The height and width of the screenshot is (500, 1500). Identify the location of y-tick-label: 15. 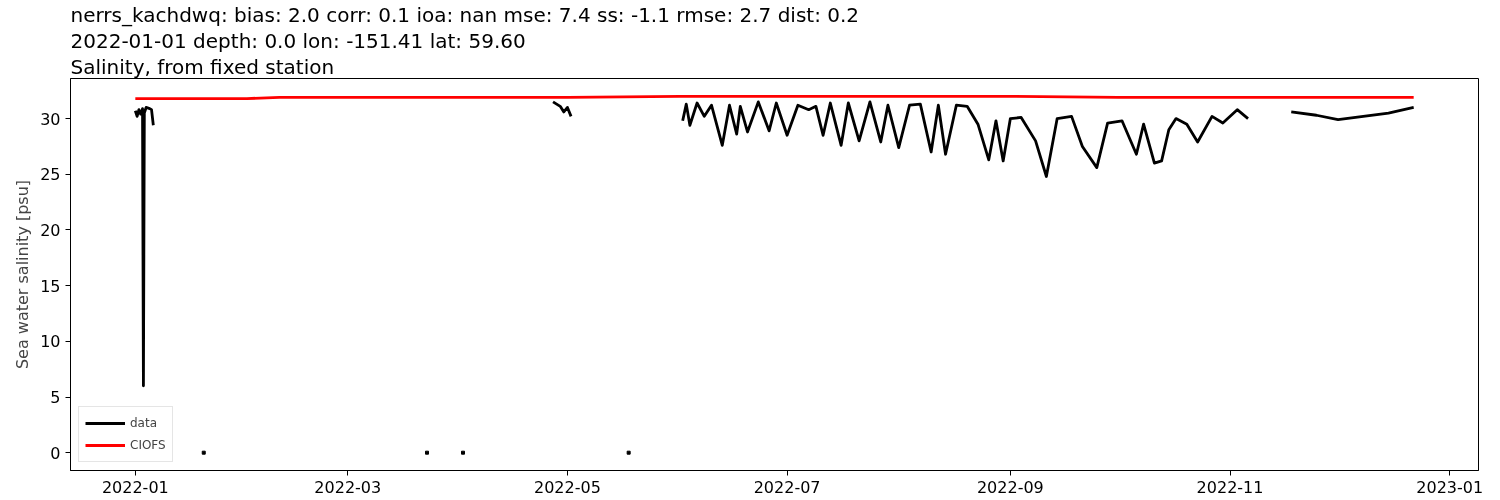
(50, 286).